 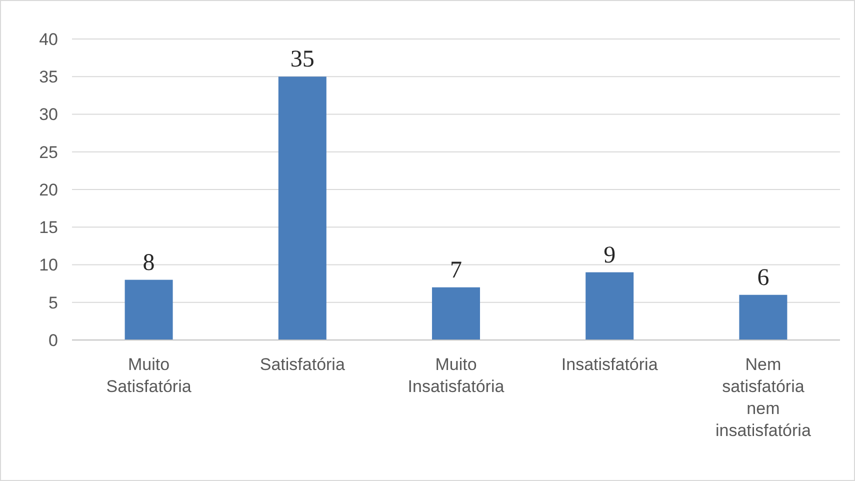 What do you see at coordinates (303, 364) in the screenshot?
I see `x-tick-label: Satisfatória` at bounding box center [303, 364].